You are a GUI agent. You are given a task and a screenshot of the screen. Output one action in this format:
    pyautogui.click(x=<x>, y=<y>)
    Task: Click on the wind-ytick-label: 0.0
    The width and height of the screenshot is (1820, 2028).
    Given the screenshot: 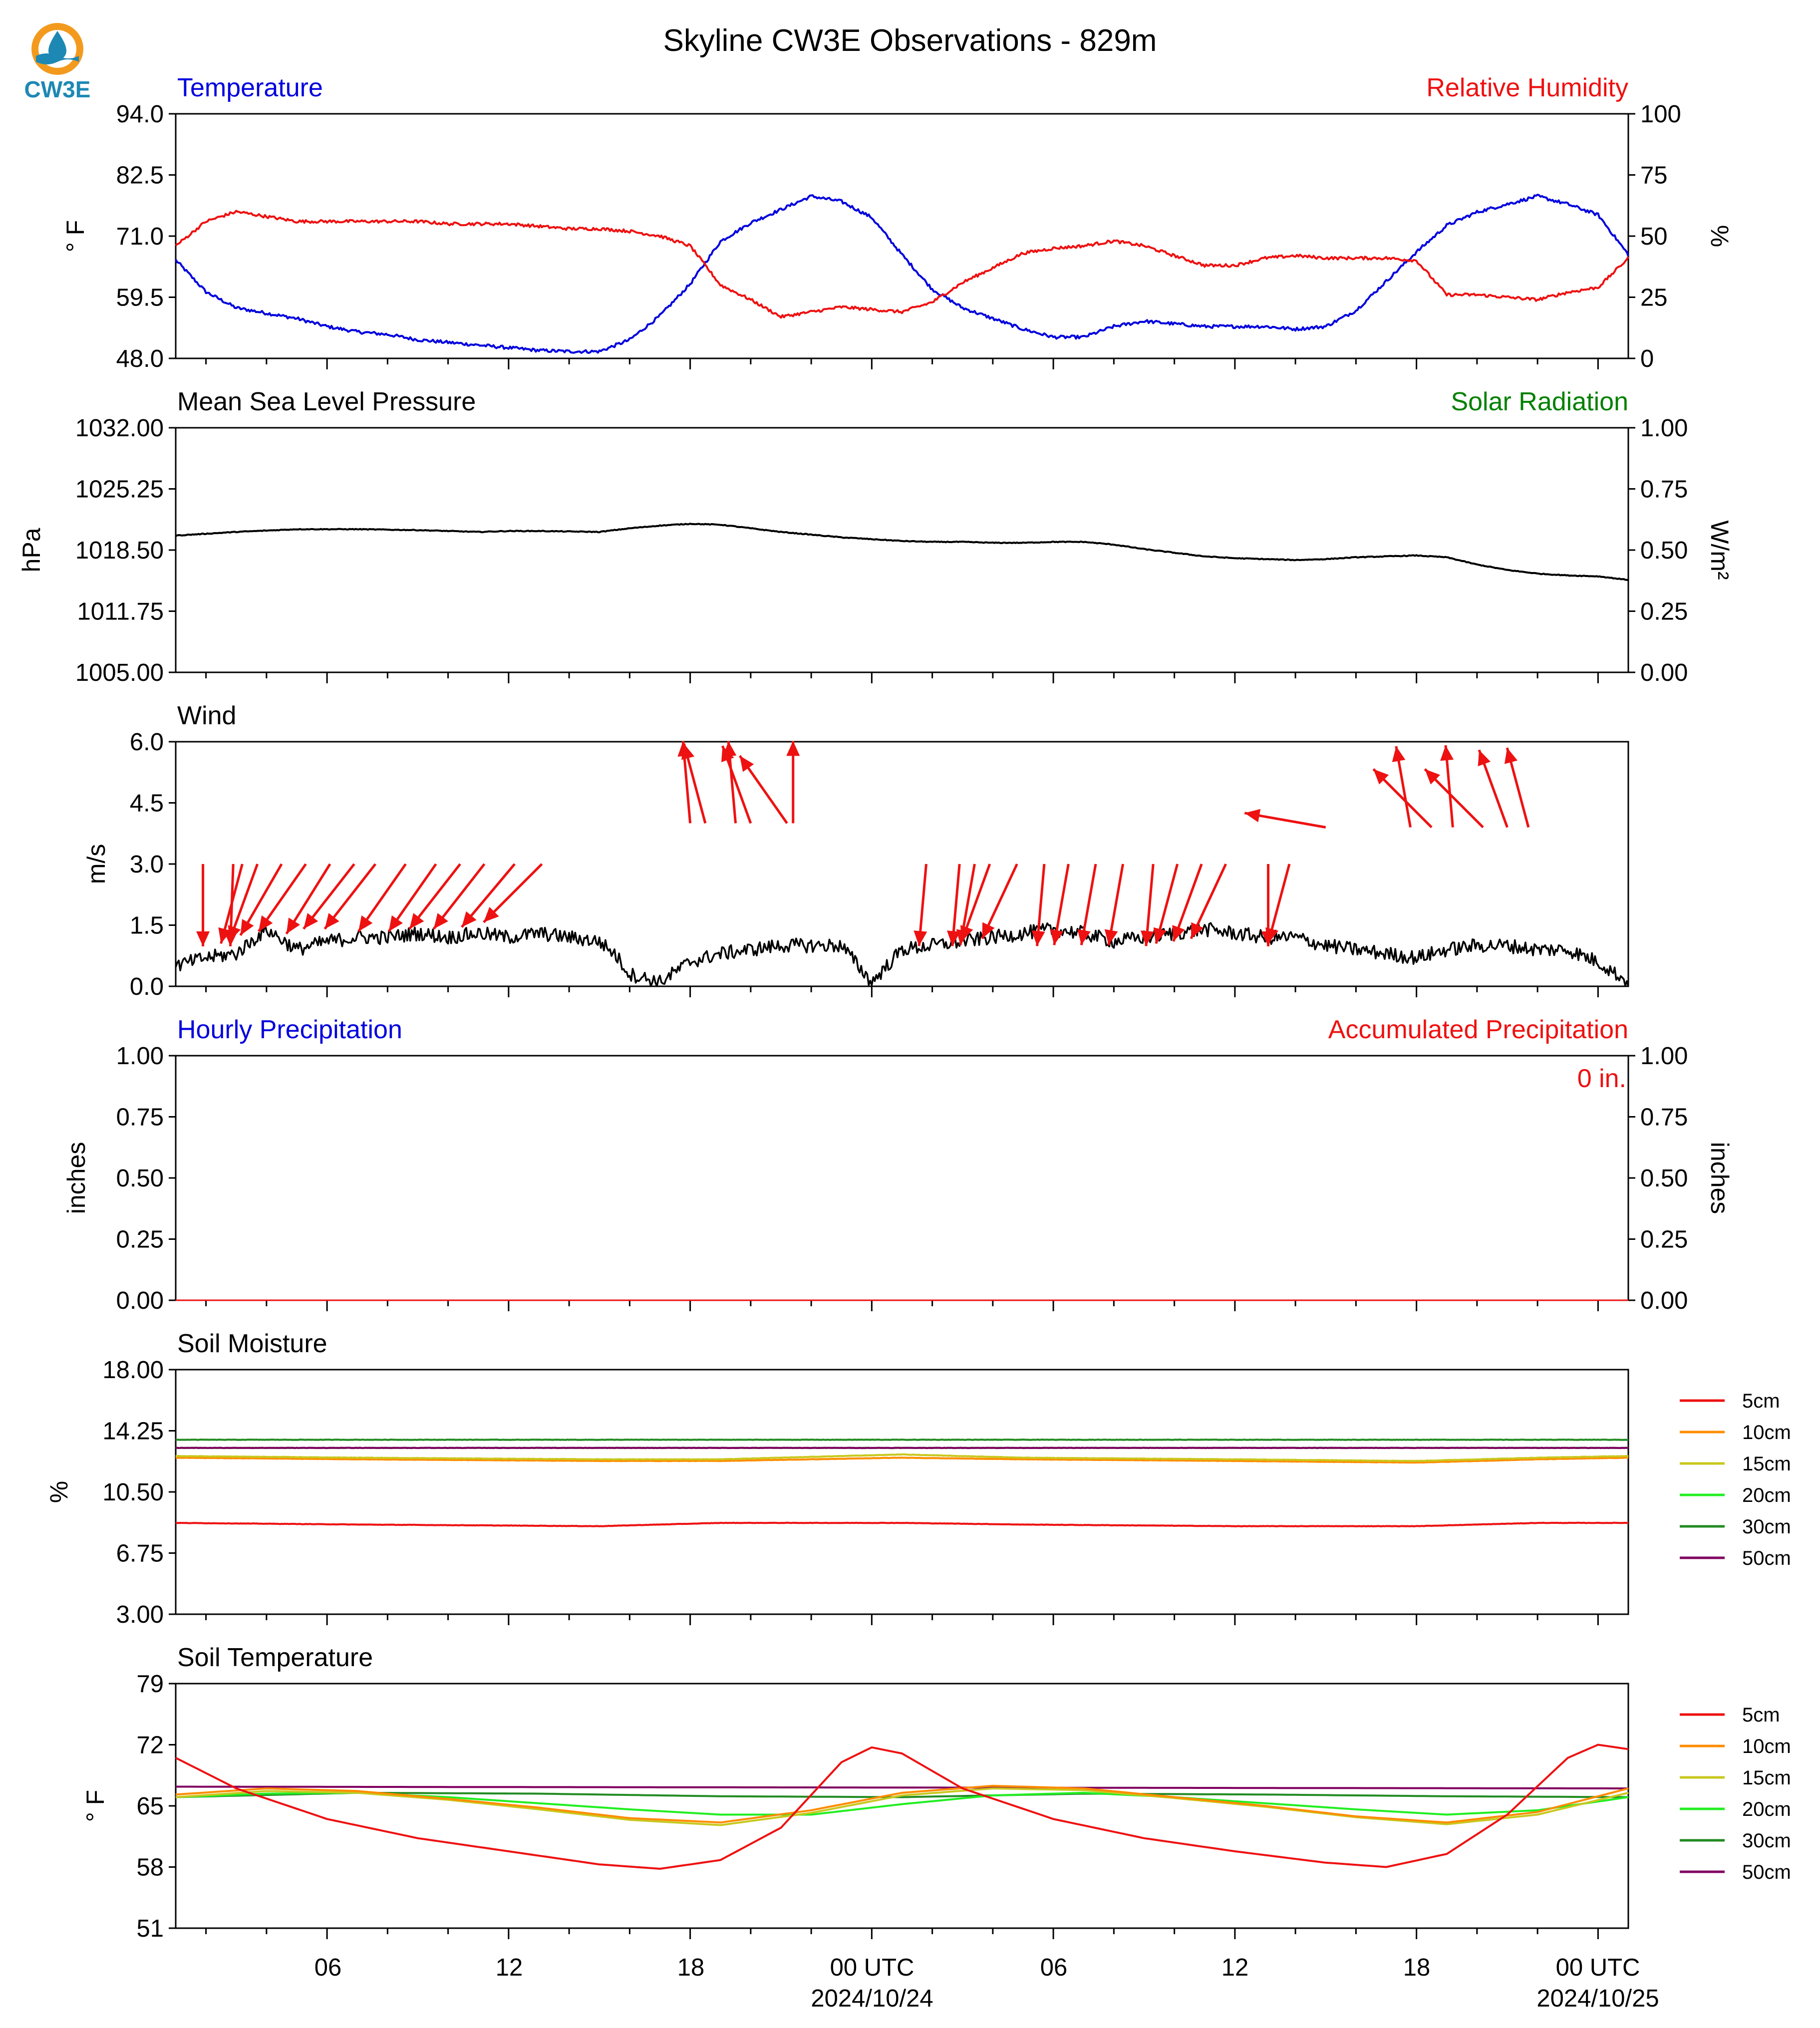 What is the action you would take?
    pyautogui.click(x=147, y=986)
    